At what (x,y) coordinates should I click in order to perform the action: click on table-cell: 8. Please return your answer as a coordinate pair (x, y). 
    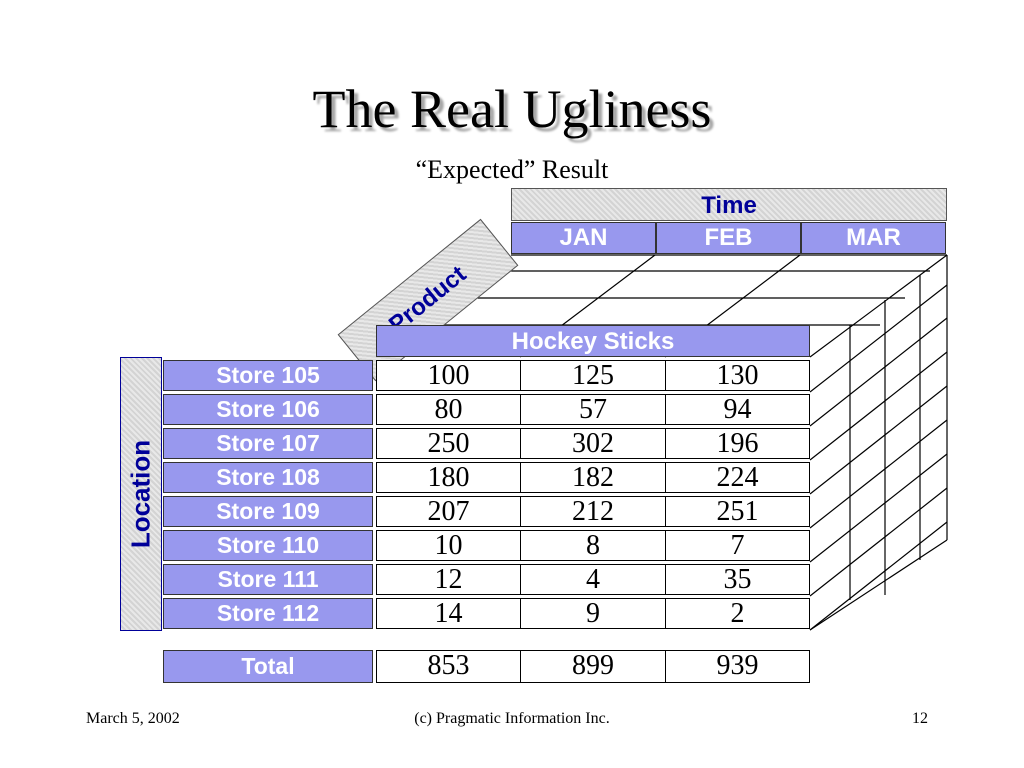
    Looking at the image, I should click on (593, 545).